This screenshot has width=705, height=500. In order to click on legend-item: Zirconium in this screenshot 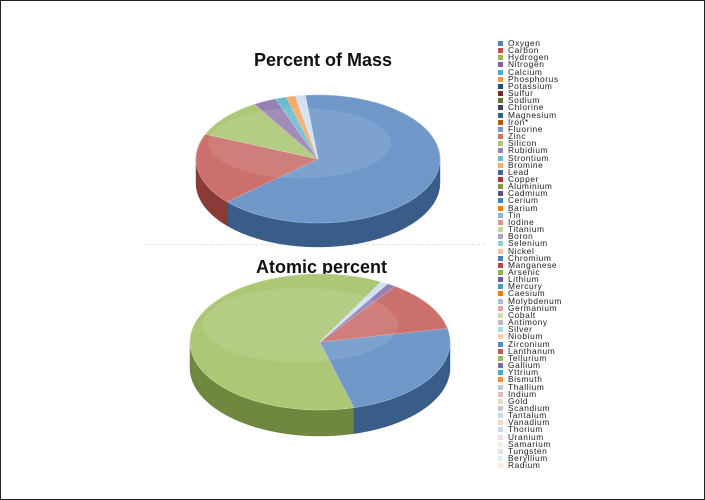, I will do `click(598, 343)`.